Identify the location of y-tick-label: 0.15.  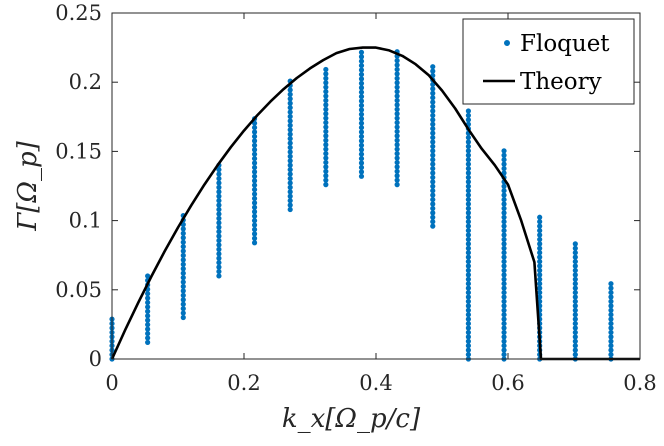
(78, 151).